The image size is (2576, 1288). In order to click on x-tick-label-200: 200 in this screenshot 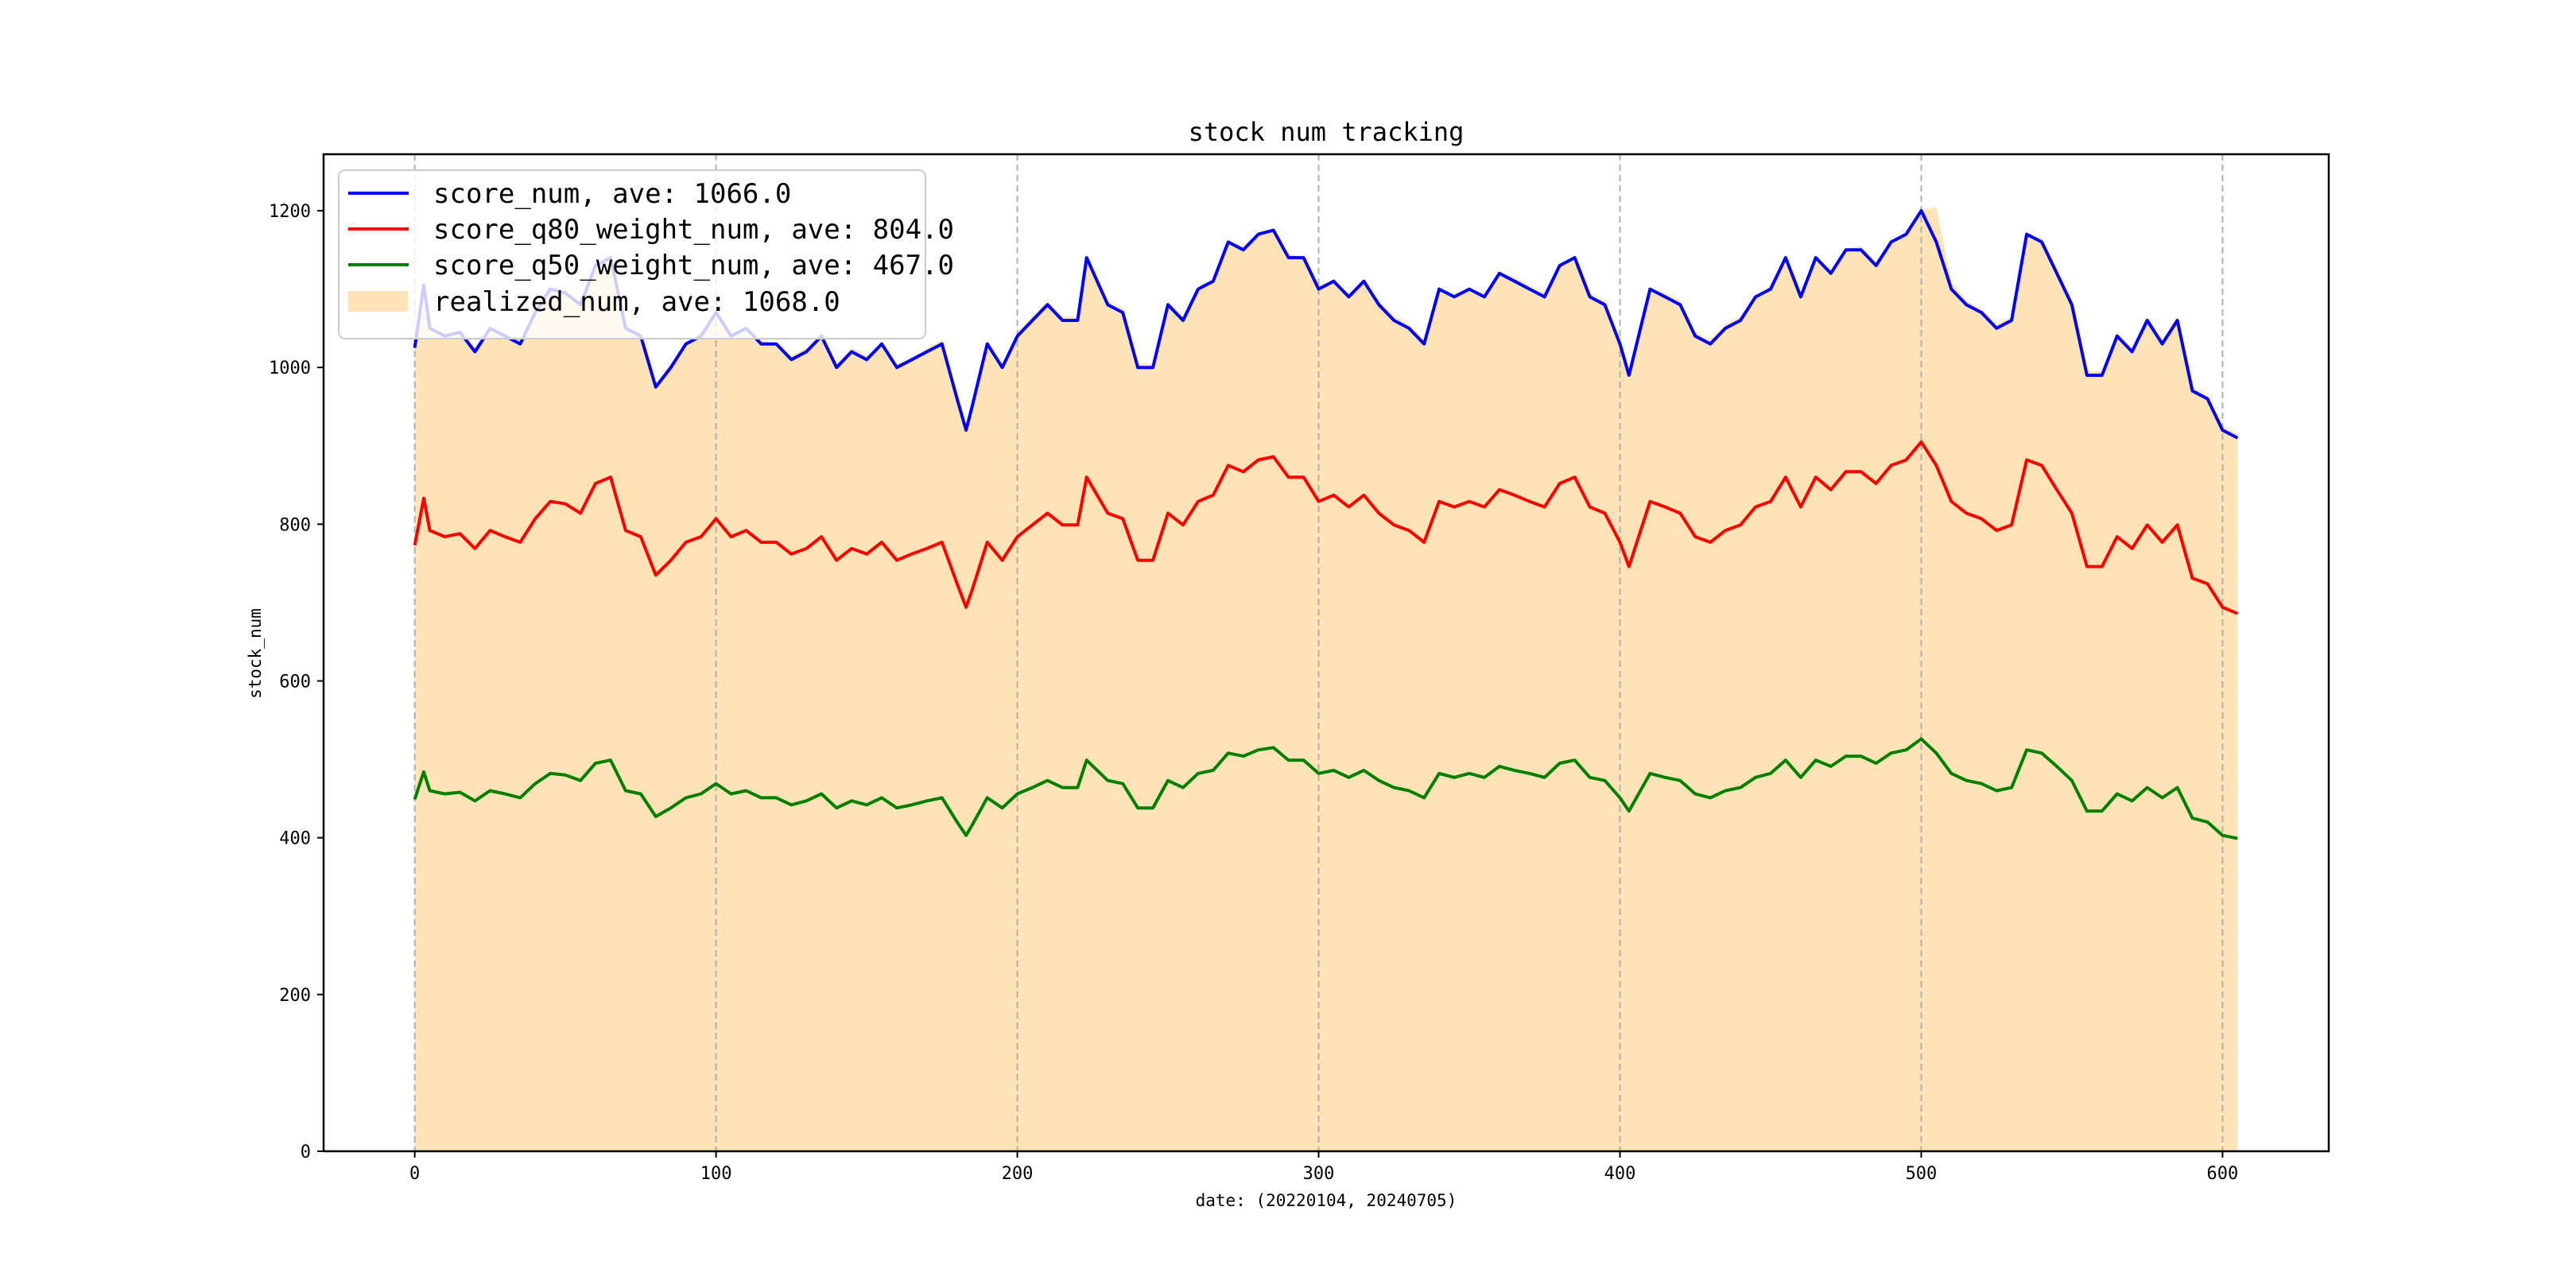, I will do `click(1018, 1174)`.